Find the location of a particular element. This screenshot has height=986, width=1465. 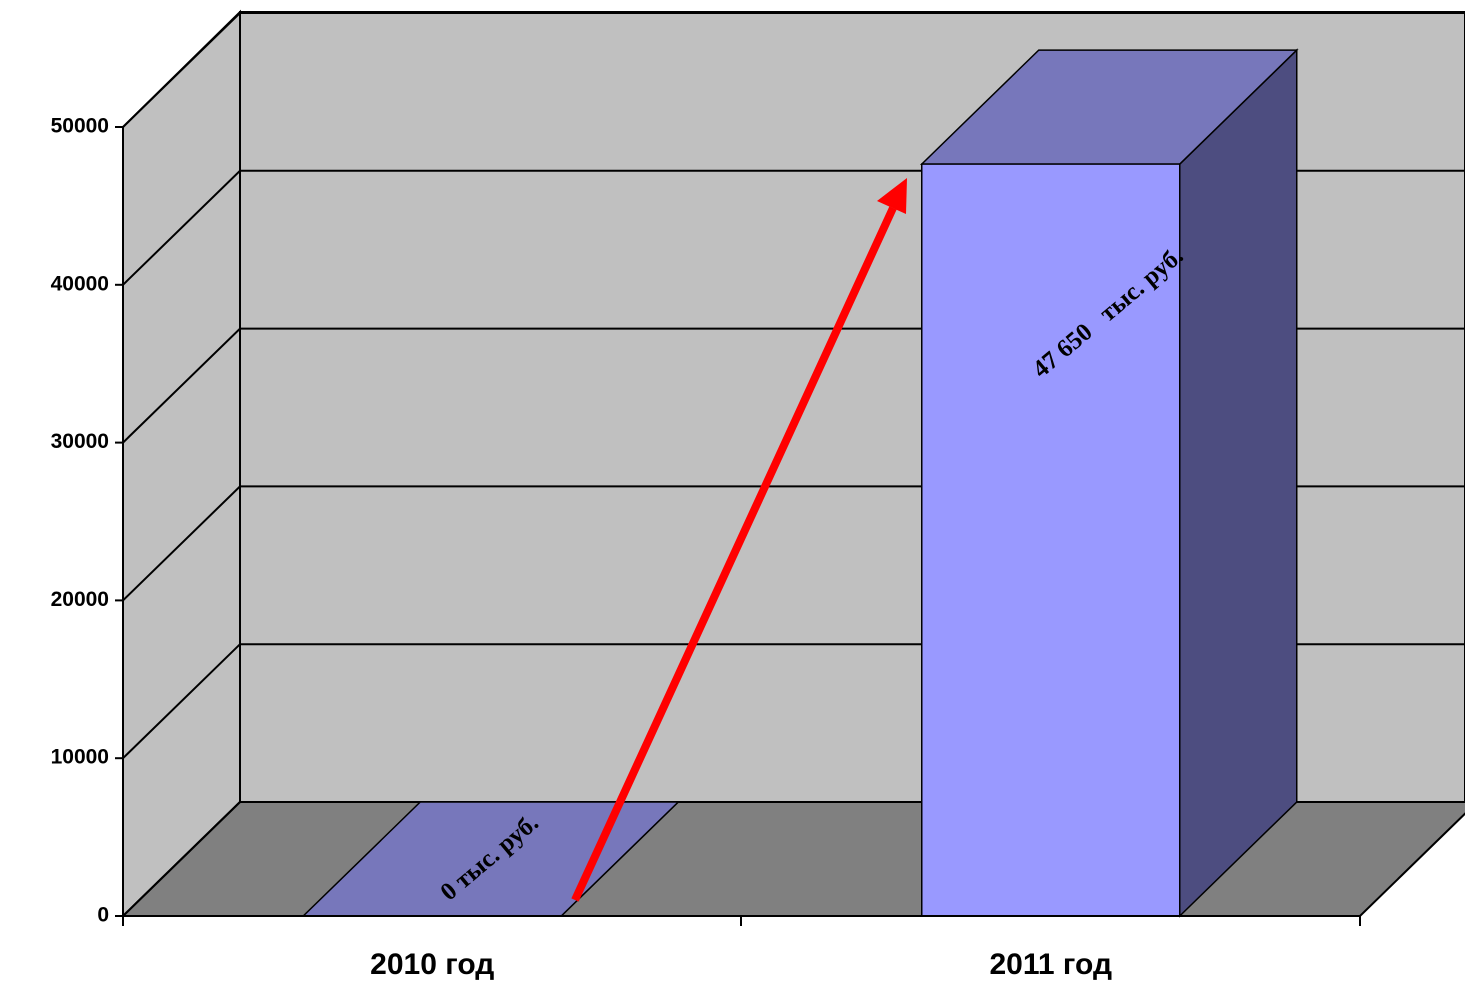

grid-line is located at coordinates (793, 70).